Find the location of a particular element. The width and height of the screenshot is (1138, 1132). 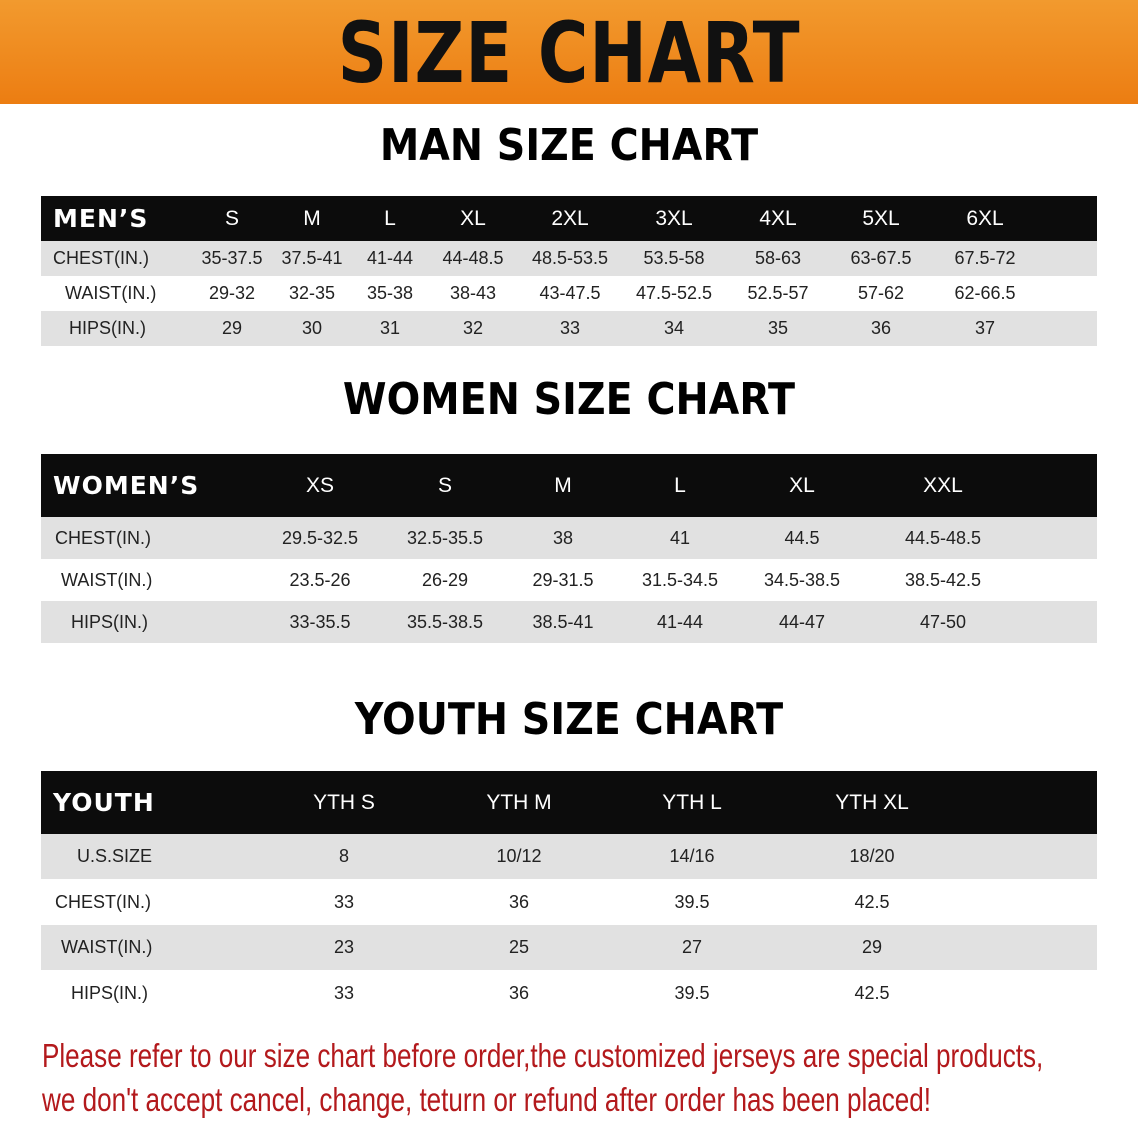

measurement-cell: 57-62 is located at coordinates (881, 293).